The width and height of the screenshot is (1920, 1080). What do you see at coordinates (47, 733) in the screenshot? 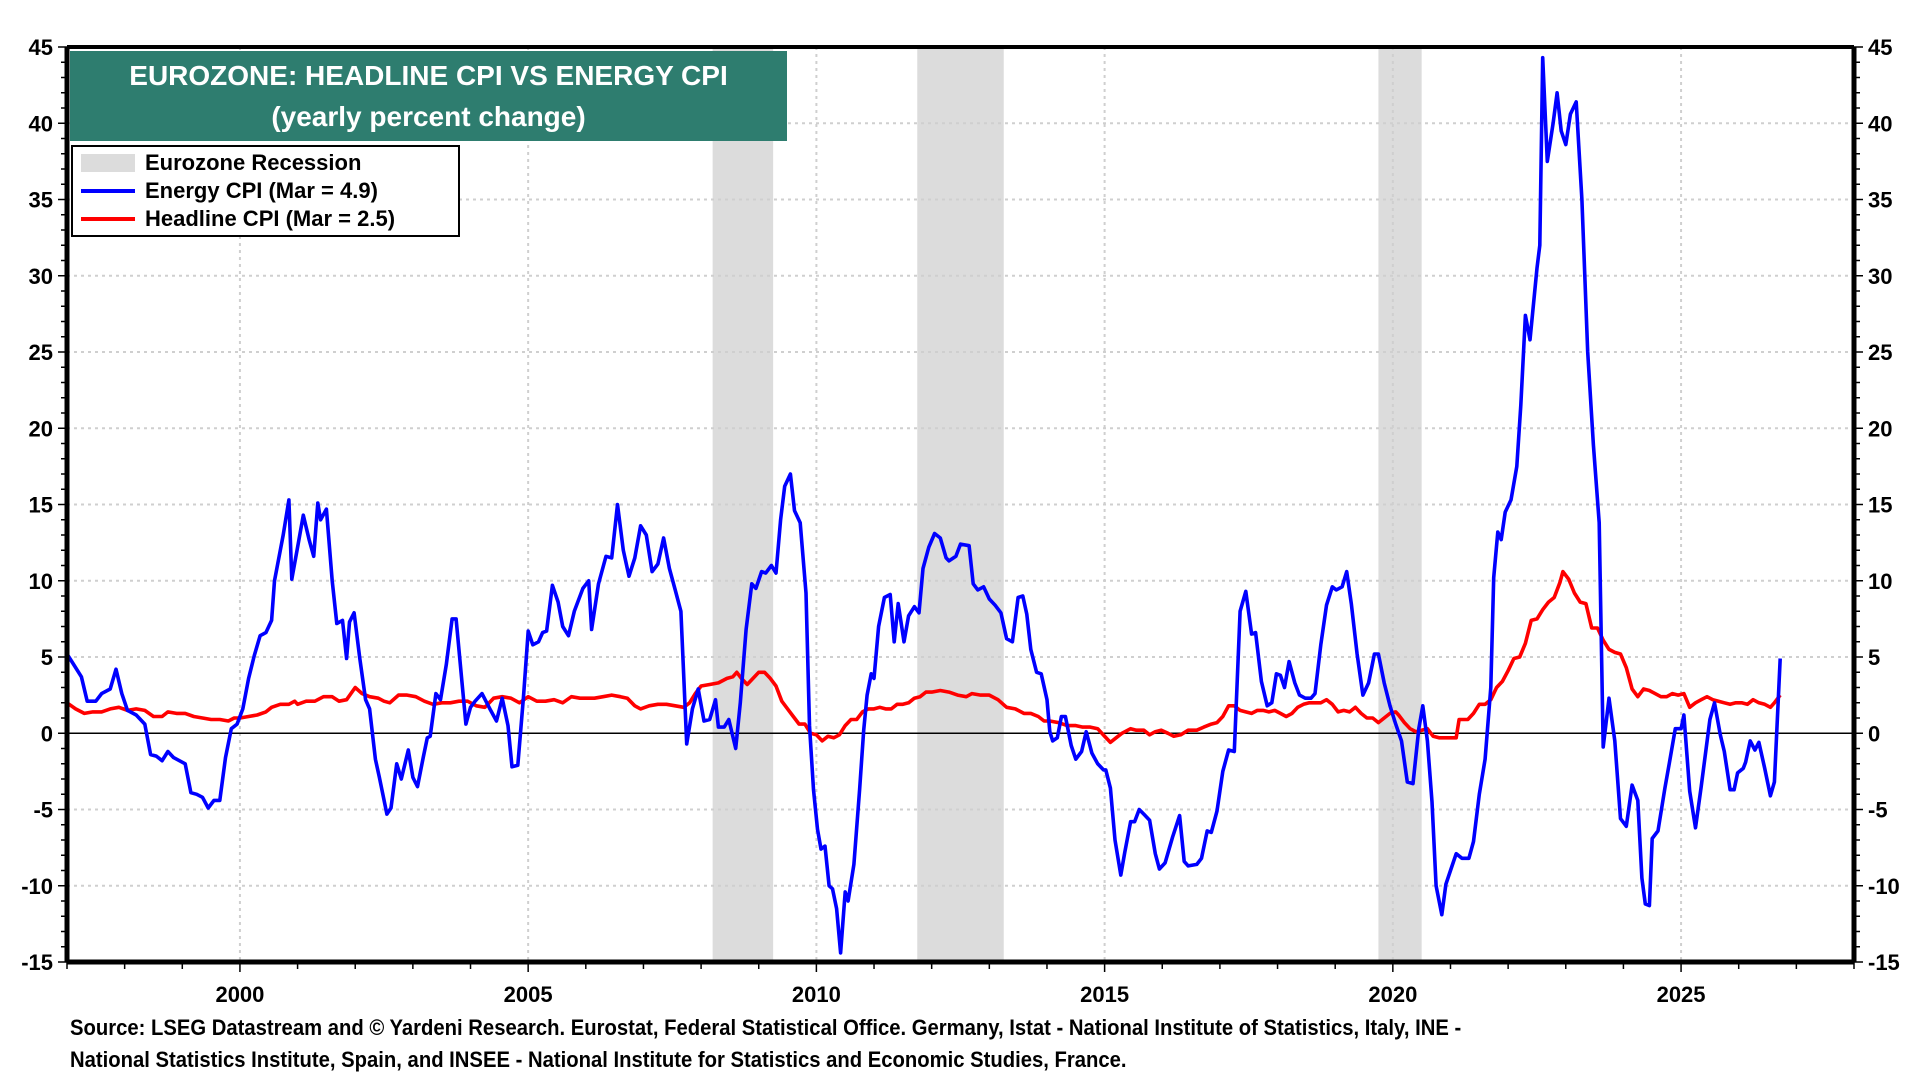
I see `y-tick-label-left: 0` at bounding box center [47, 733].